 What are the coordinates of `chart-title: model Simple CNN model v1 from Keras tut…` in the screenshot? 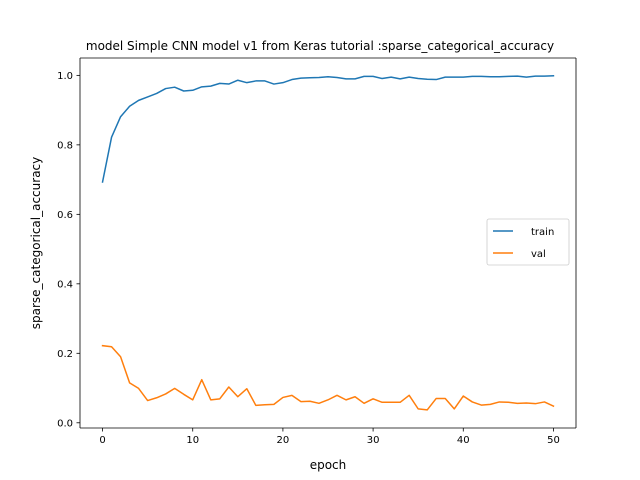 It's located at (320, 46).